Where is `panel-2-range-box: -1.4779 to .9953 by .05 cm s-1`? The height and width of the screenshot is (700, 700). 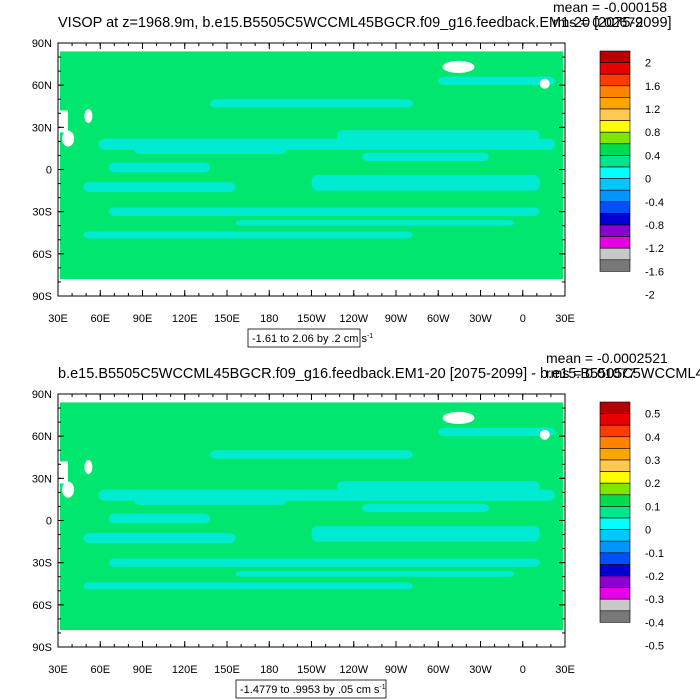 panel-2-range-box: -1.4779 to .9953 by .05 cm s-1 is located at coordinates (311, 689).